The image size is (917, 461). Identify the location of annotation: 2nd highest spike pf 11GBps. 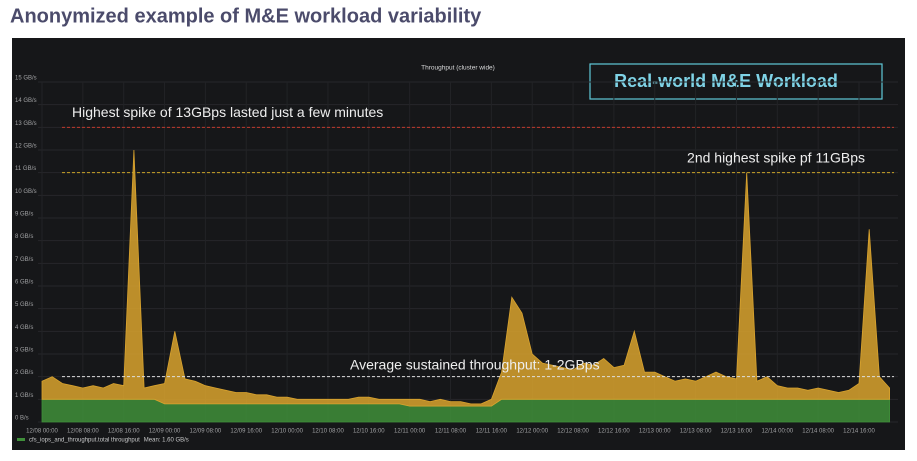
(776, 157).